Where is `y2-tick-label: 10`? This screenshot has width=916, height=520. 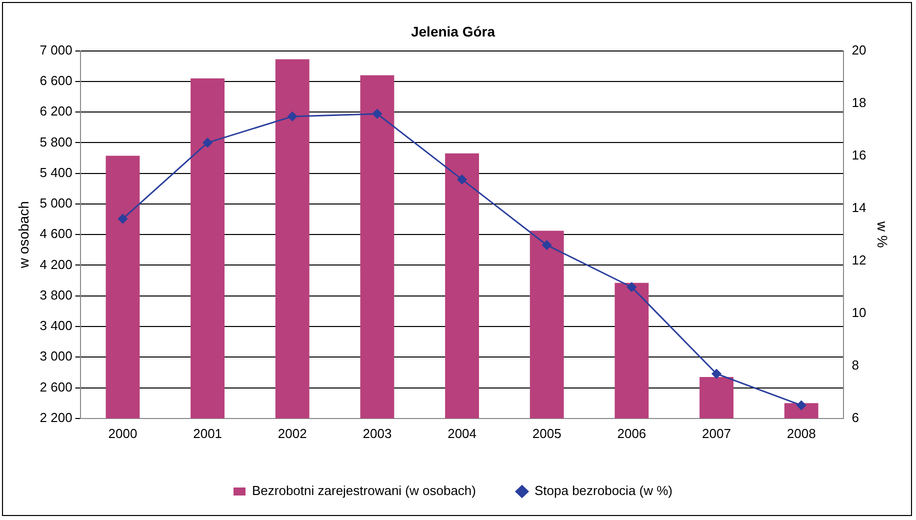
y2-tick-label: 10 is located at coordinates (859, 312).